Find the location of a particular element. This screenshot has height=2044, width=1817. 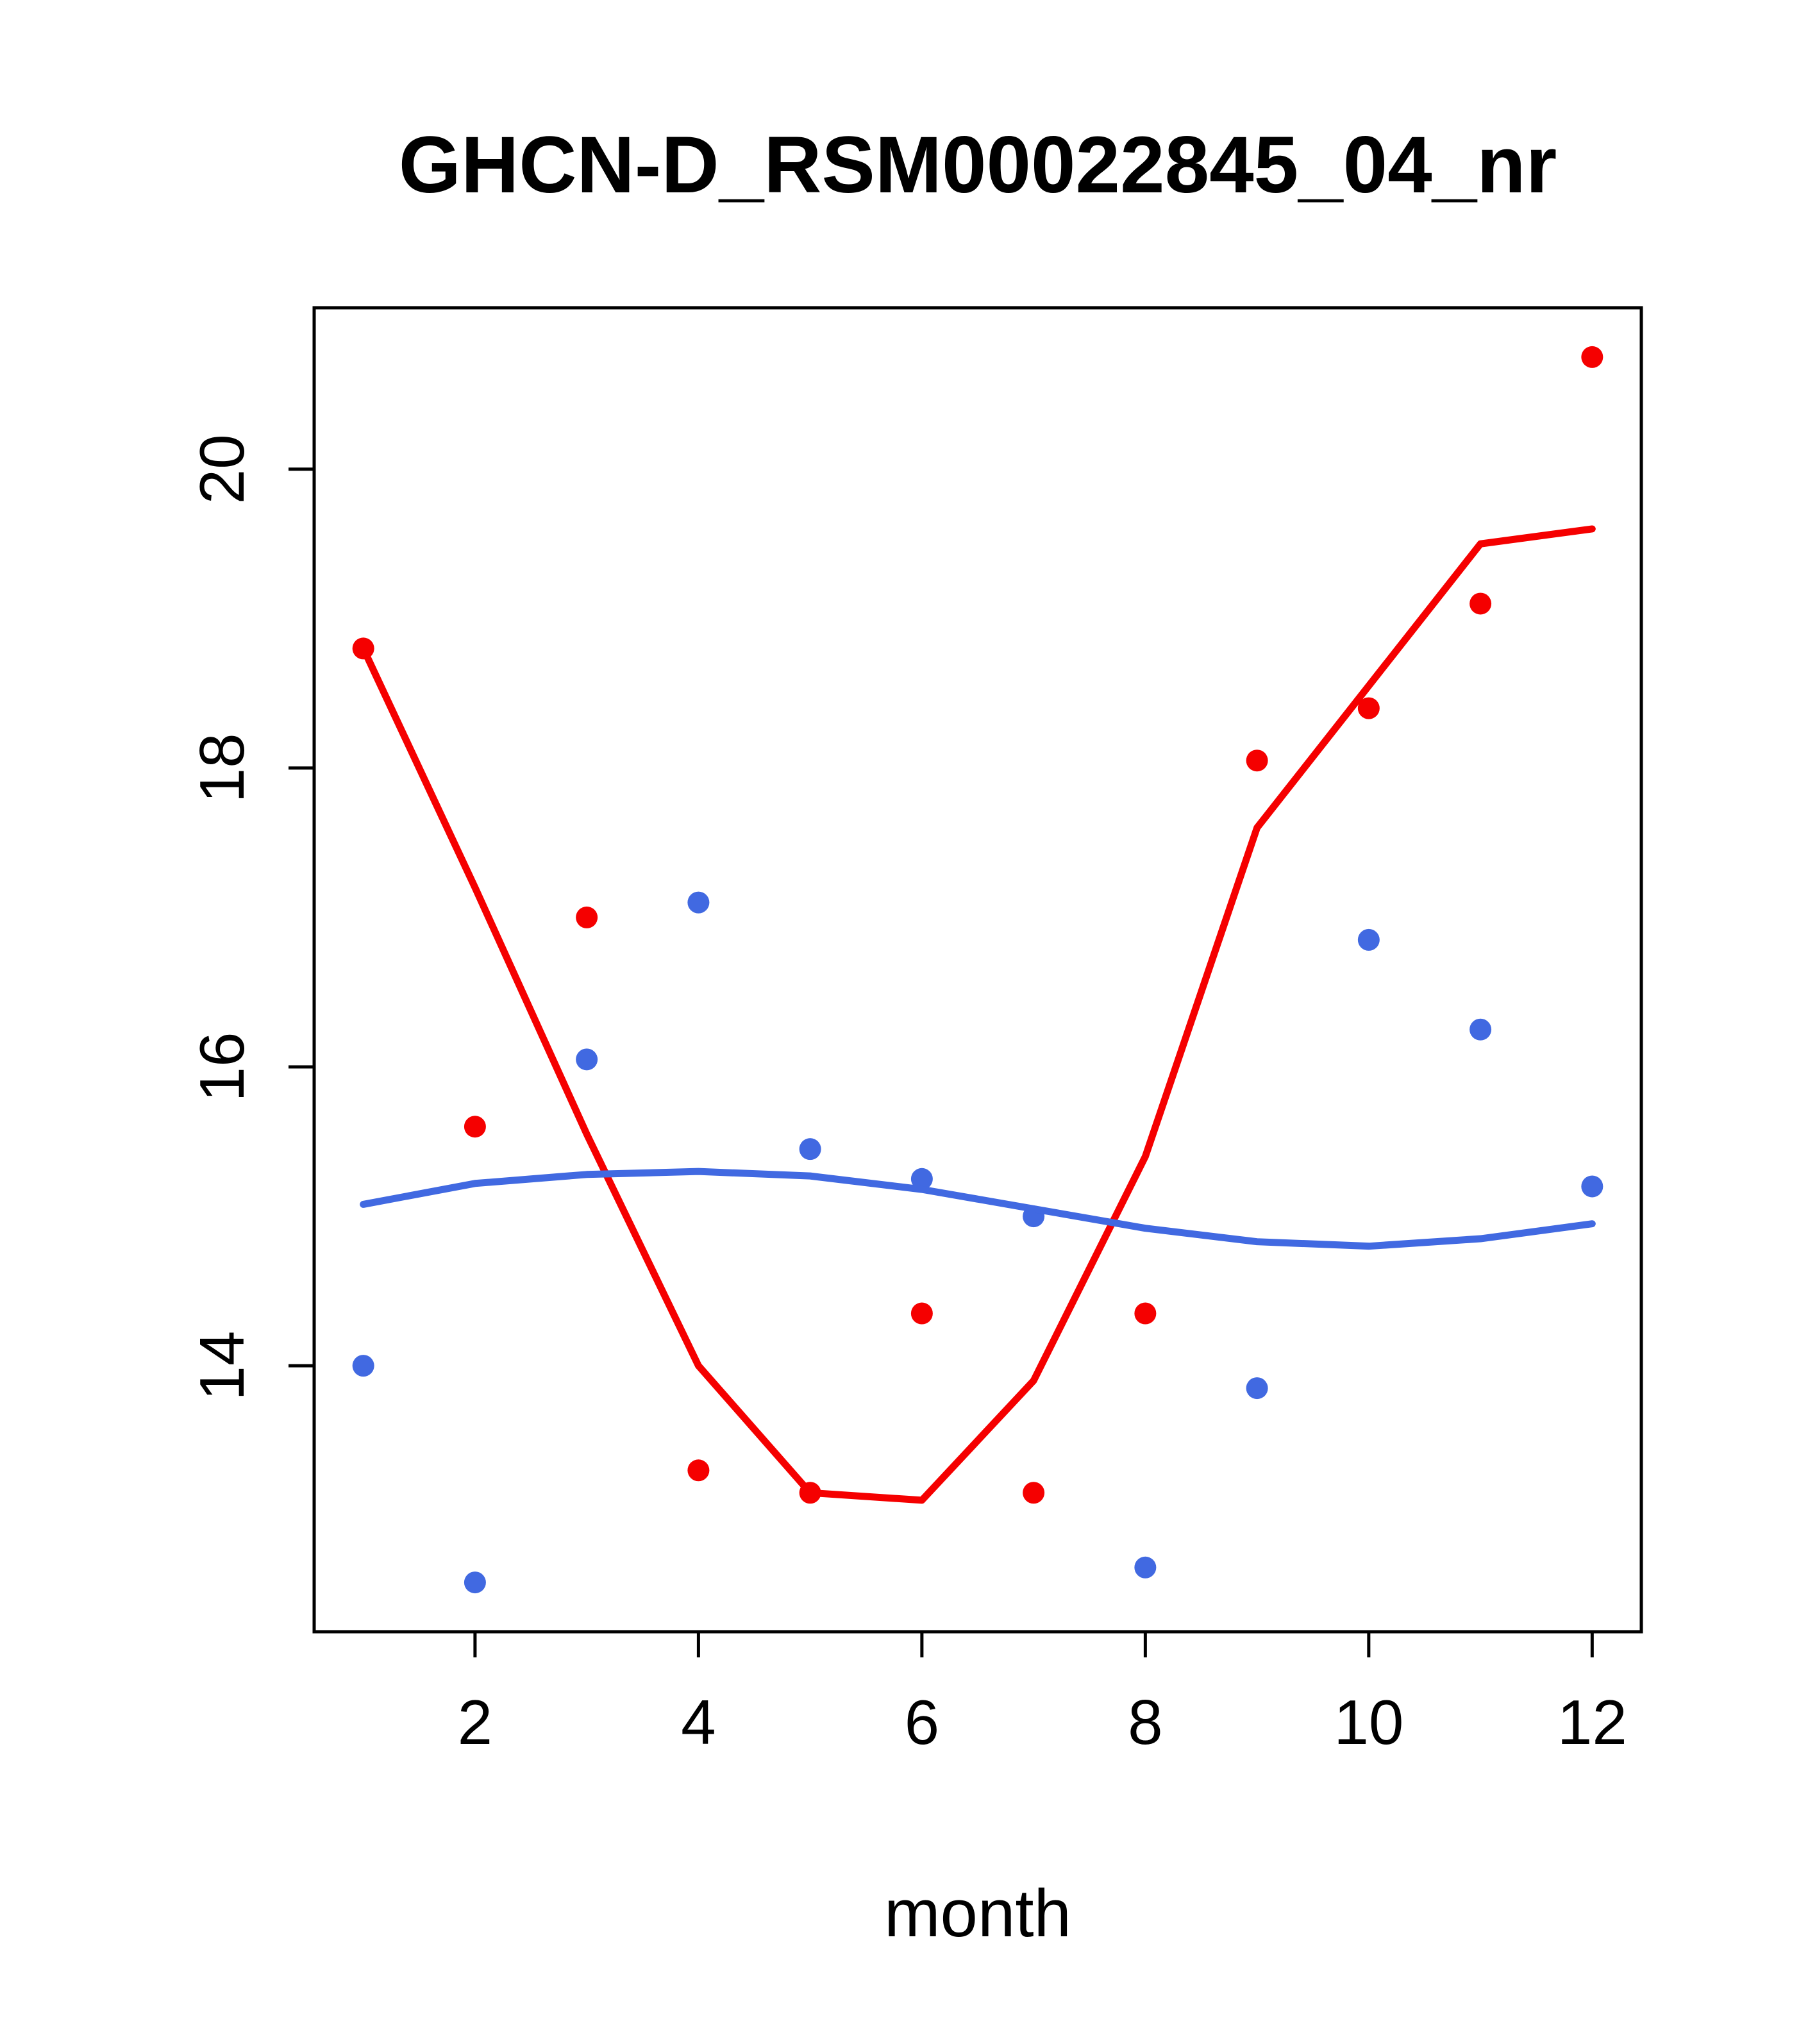

y-axis: 14 16 18 20 is located at coordinates (250, 917).